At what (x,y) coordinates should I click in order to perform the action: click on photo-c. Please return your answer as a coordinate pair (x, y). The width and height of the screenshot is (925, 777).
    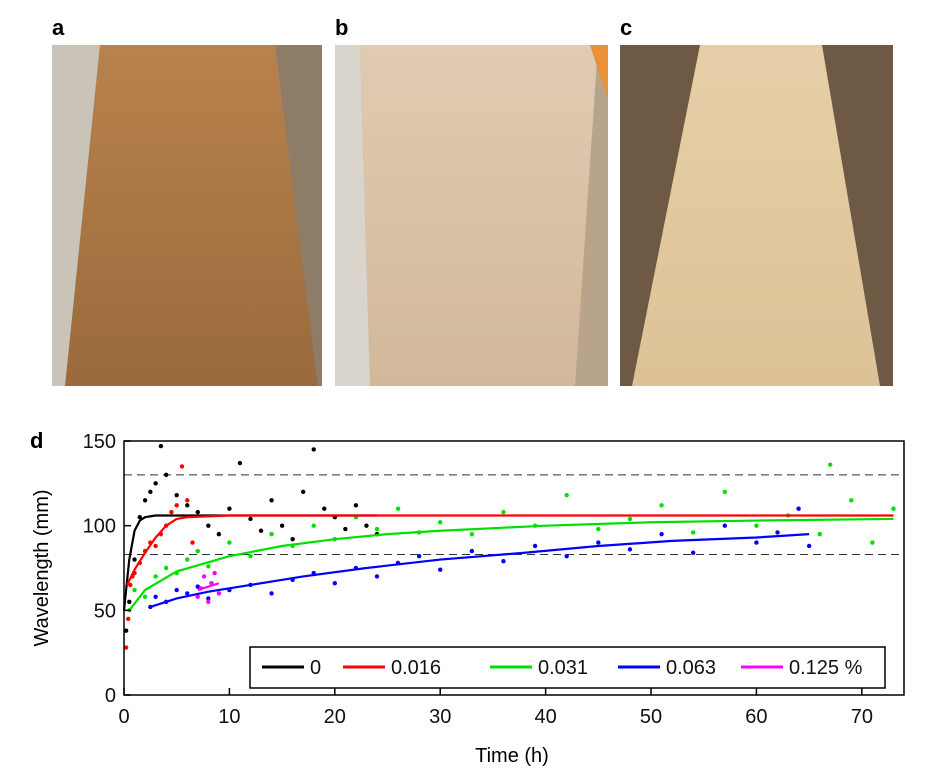
    Looking at the image, I should click on (756, 215).